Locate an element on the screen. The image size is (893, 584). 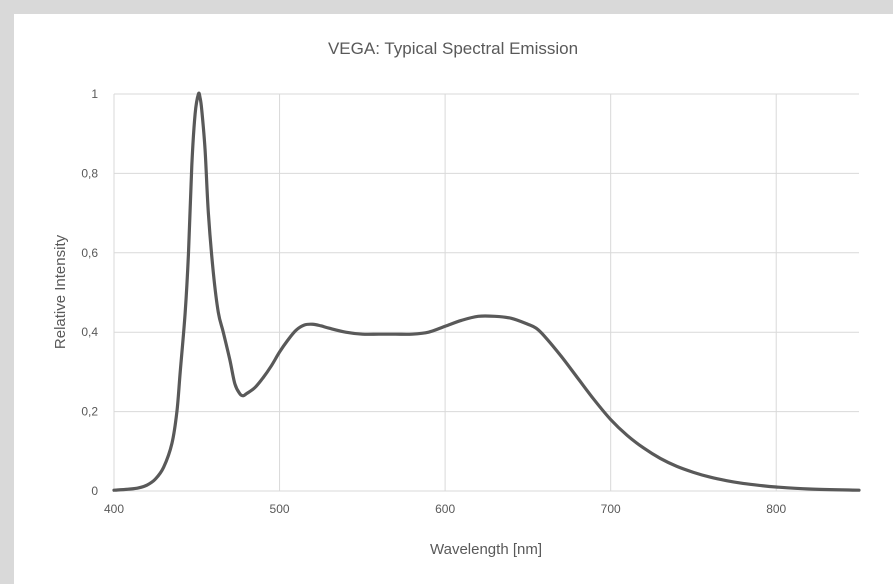
x-axis-title: Wavelength [nm] is located at coordinates (486, 549).